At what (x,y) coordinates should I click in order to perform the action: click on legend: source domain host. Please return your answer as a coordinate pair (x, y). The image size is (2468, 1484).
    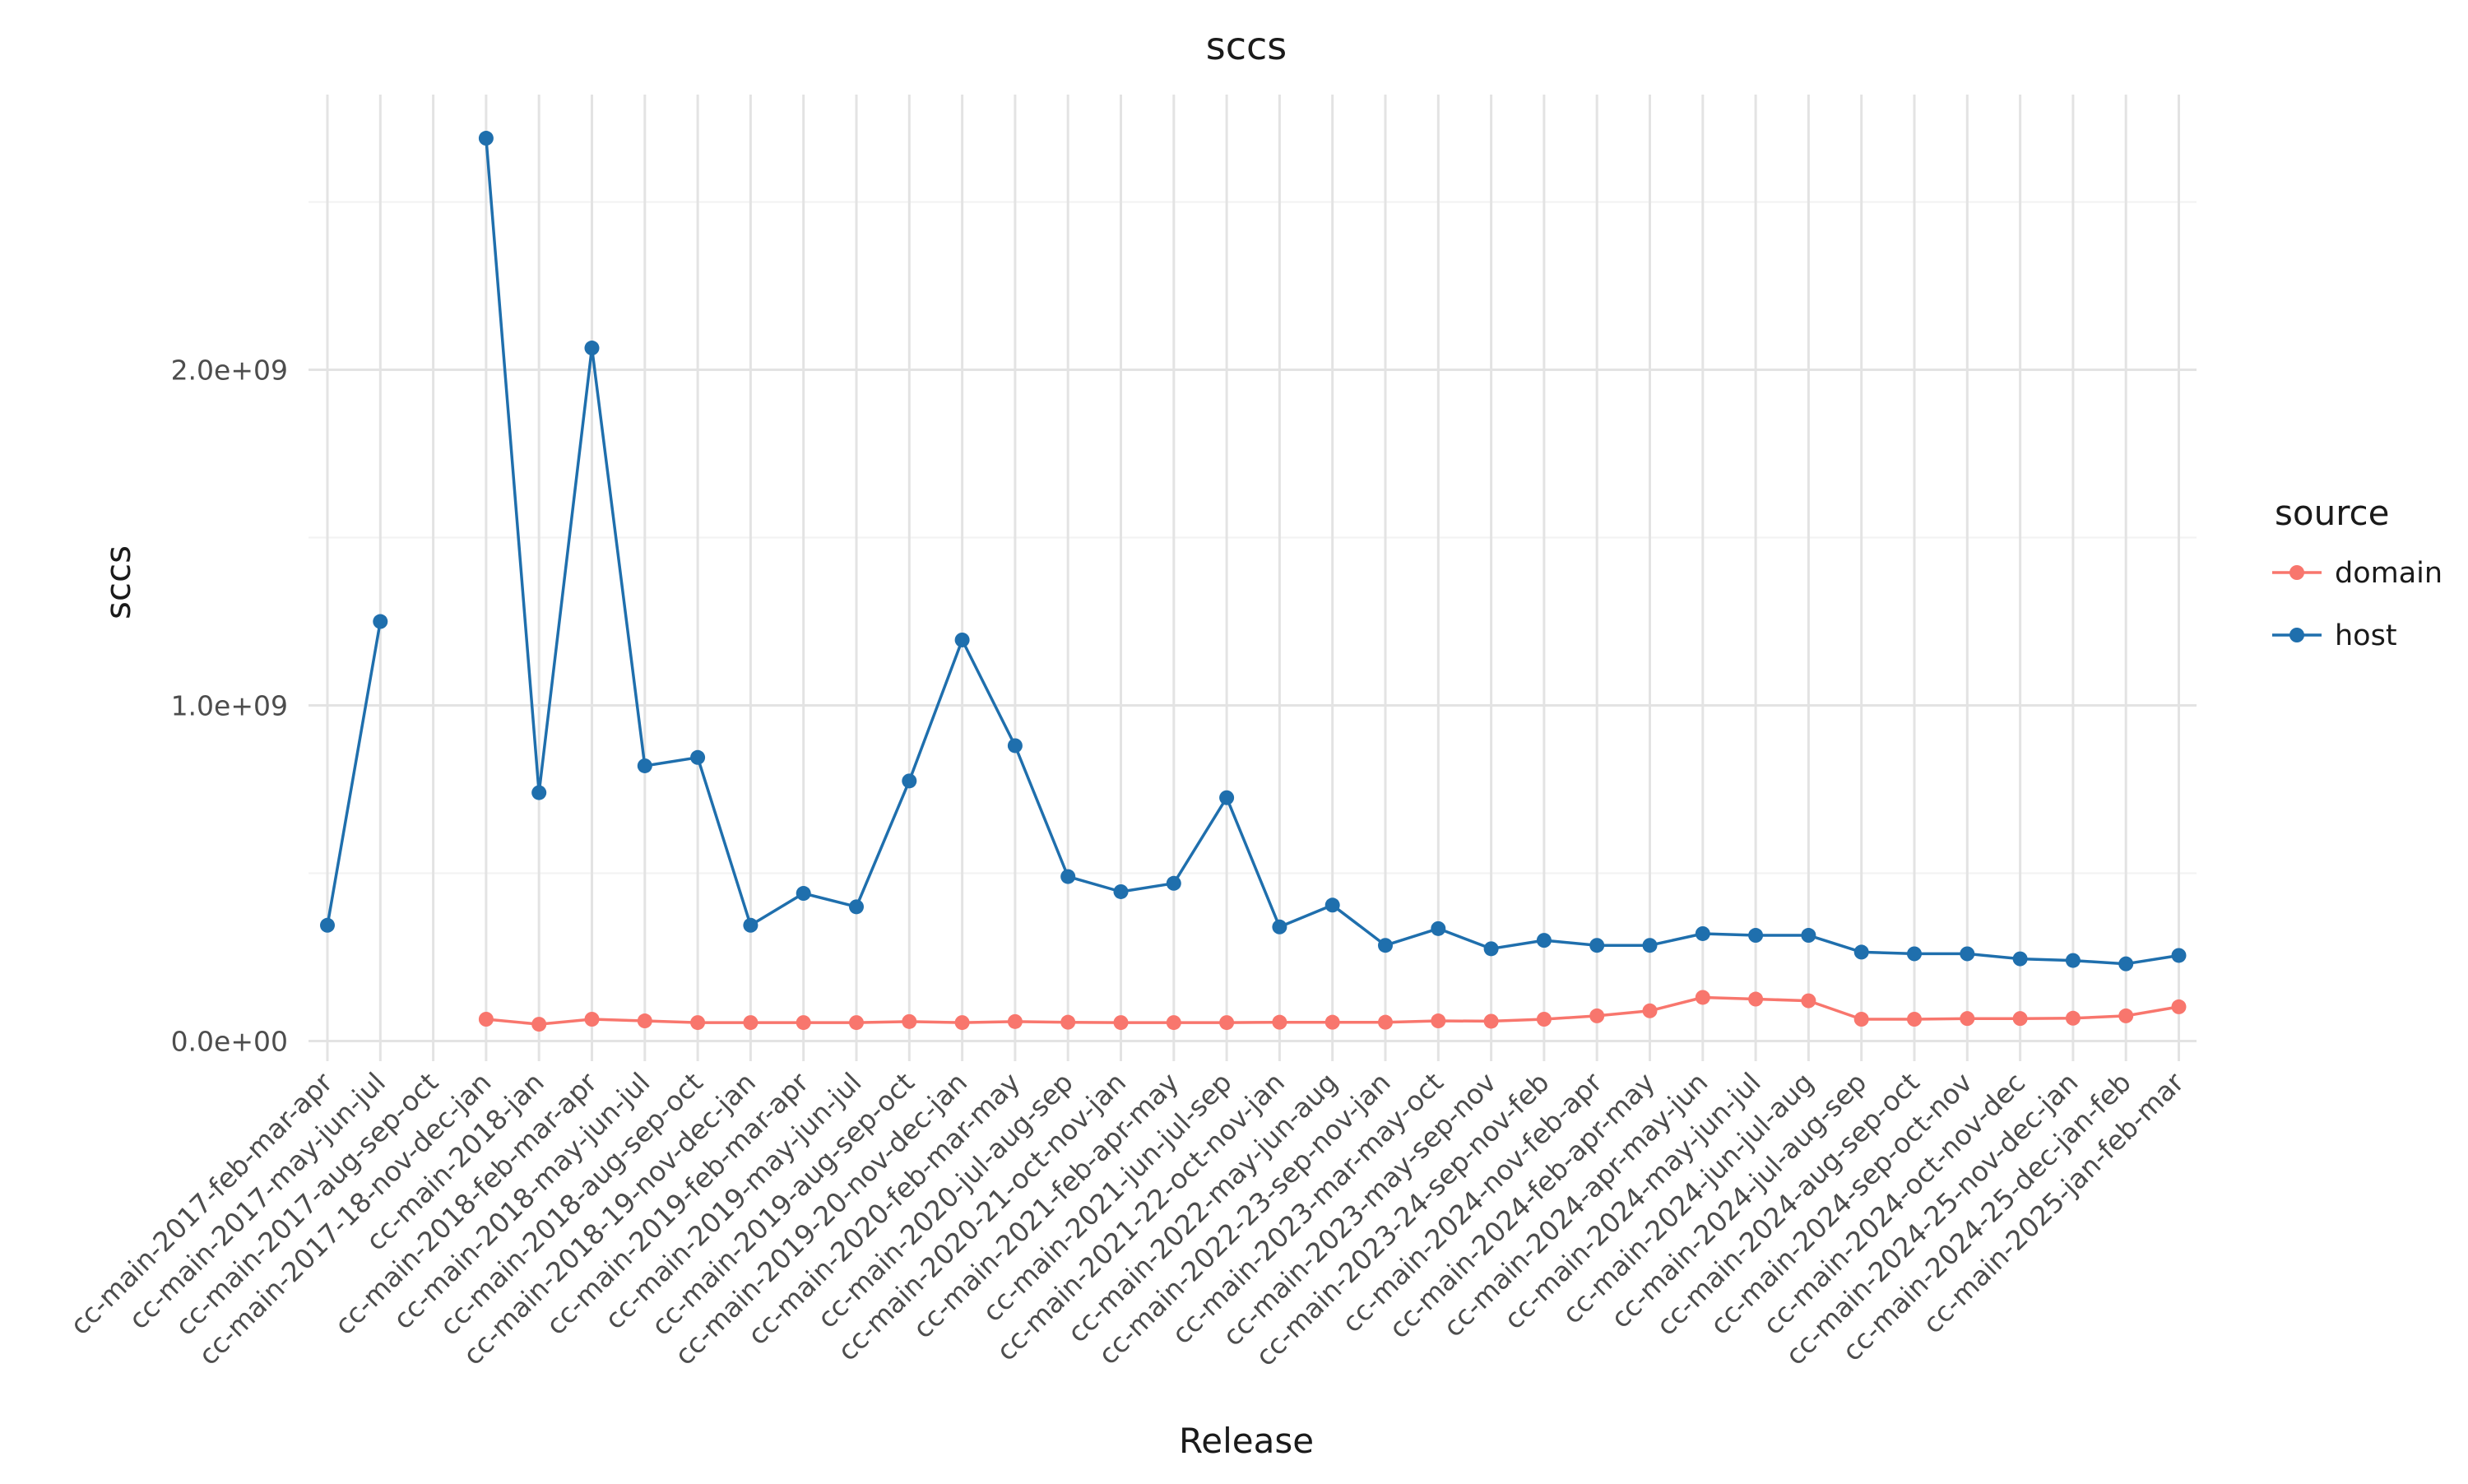
    Looking at the image, I should click on (2357, 572).